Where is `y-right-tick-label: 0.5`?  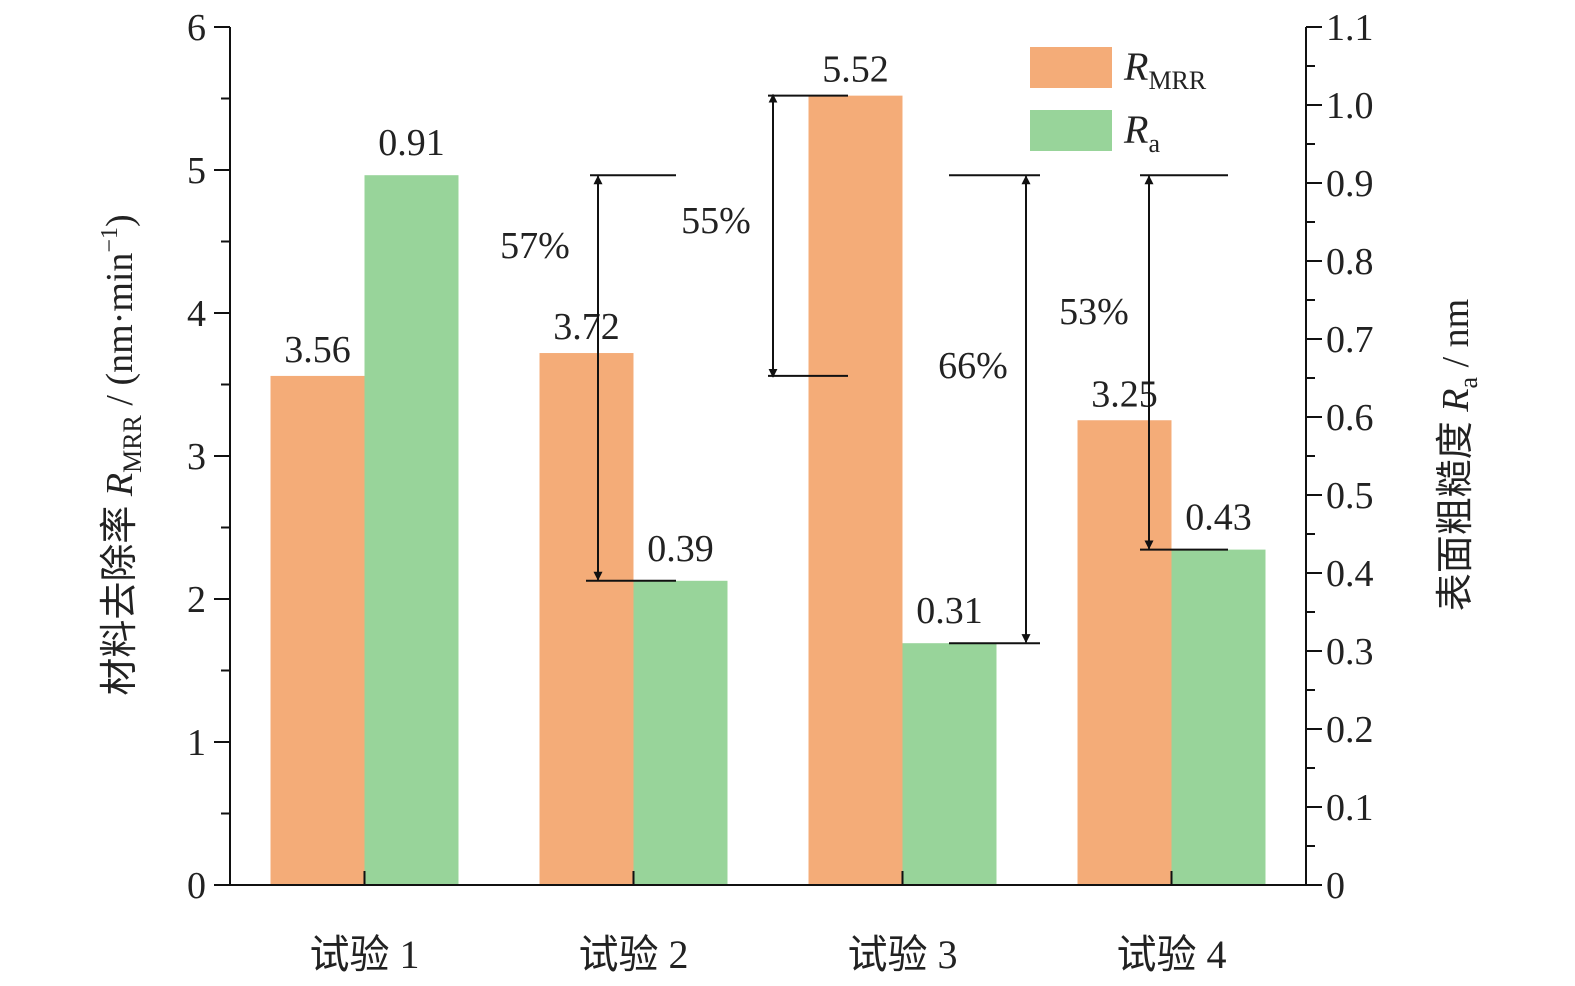 y-right-tick-label: 0.5 is located at coordinates (1350, 496).